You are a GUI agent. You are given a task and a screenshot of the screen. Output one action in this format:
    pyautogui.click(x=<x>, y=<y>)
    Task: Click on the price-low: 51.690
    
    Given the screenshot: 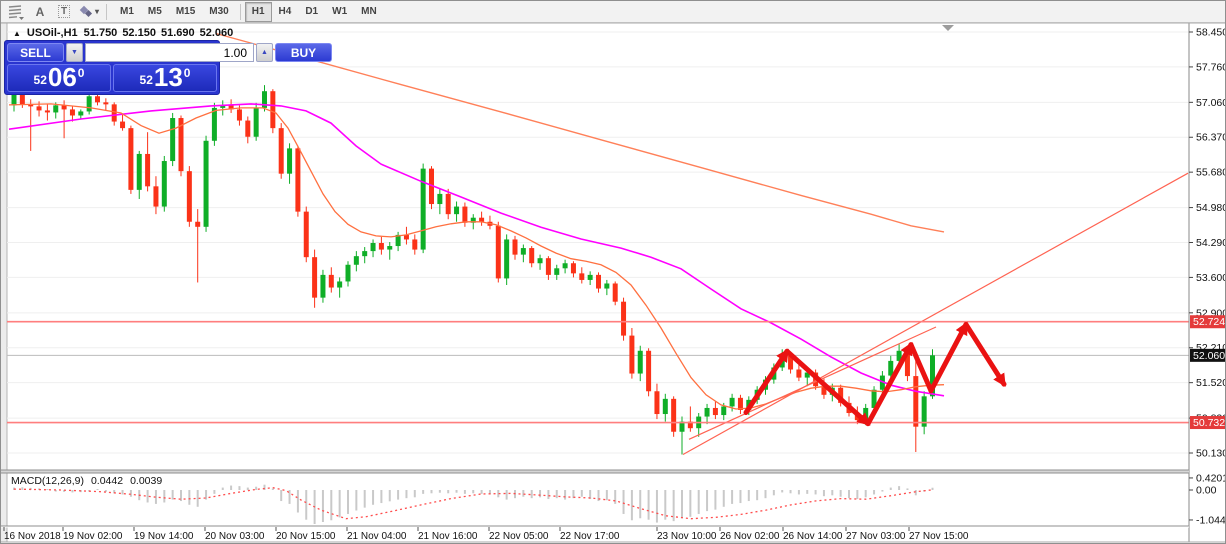 What is the action you would take?
    pyautogui.click(x=177, y=33)
    